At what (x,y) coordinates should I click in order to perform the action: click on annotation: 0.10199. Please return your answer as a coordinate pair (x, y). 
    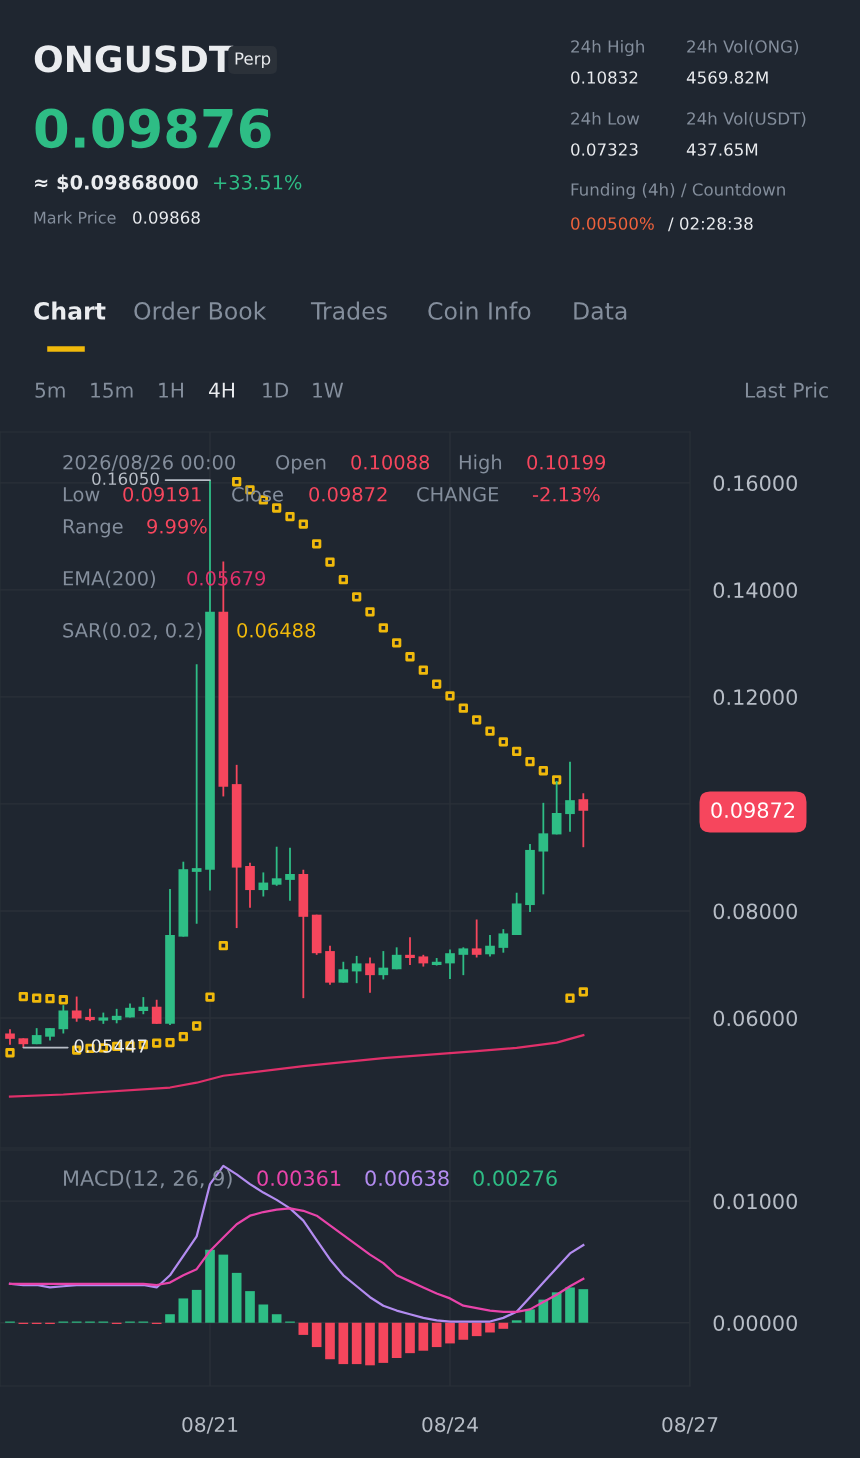
    Looking at the image, I should click on (566, 462).